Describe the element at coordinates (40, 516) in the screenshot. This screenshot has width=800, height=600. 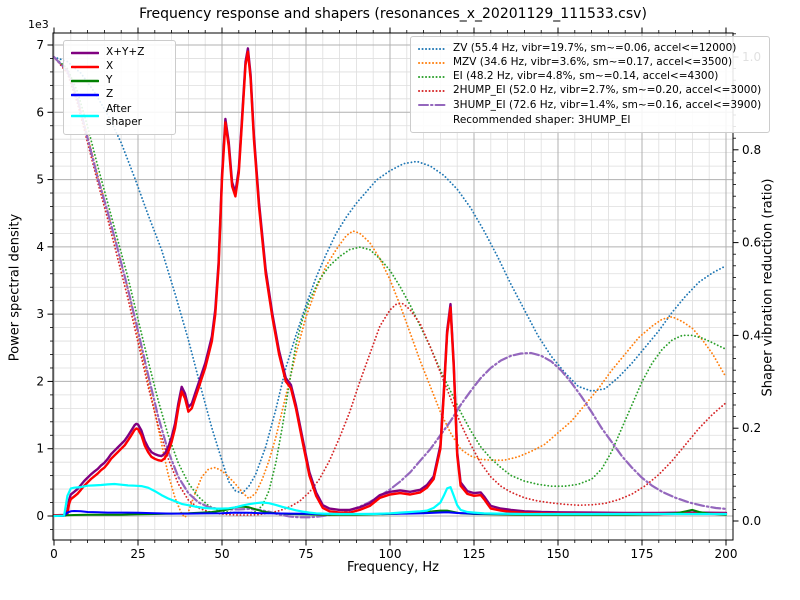
I see `y-left-tick-label: 0` at that location.